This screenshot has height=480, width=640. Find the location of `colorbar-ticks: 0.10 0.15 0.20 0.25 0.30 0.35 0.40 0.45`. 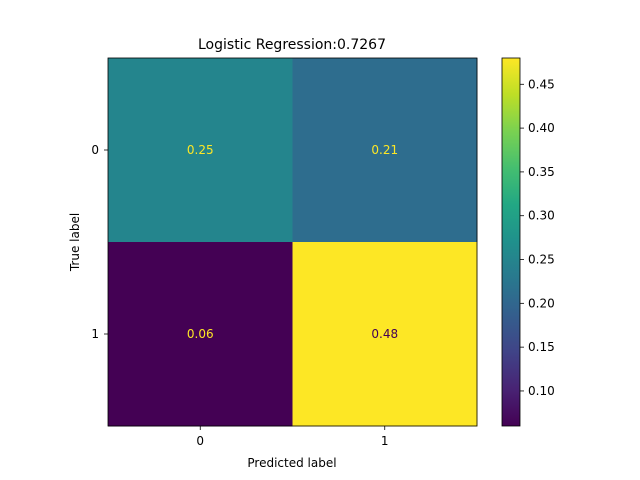

colorbar-ticks: 0.10 0.15 0.20 0.25 0.30 0.35 0.40 0.45 is located at coordinates (537, 237).